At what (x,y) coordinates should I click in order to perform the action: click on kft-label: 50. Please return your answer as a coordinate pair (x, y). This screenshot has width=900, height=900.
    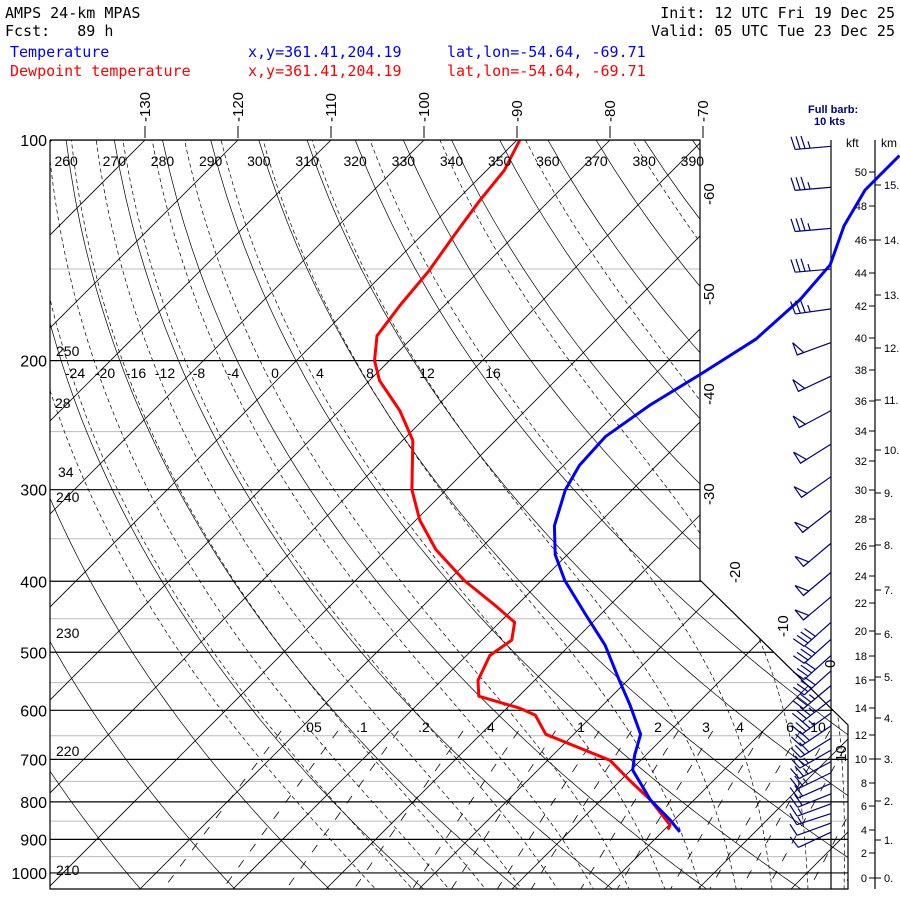
    Looking at the image, I should click on (861, 173).